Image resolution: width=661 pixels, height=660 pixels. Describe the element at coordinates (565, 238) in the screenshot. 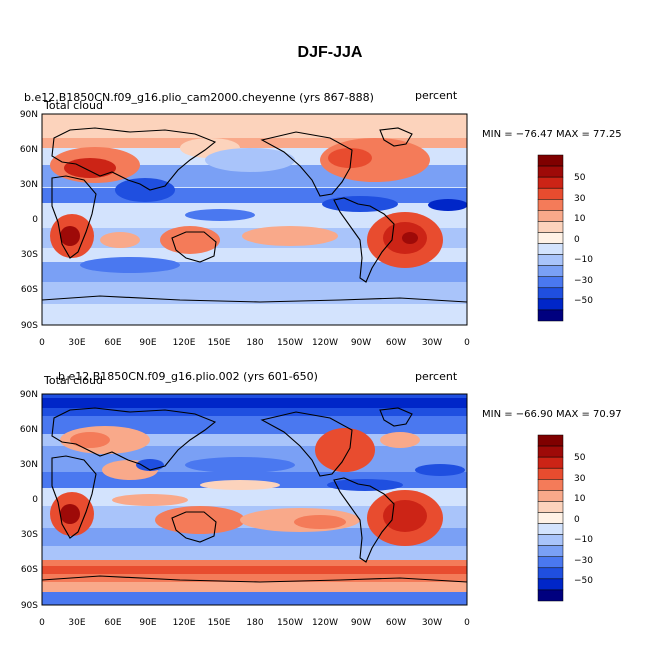

I see `panel-1-colorbar: 50 30 10 0 −10 −30 −50` at that location.